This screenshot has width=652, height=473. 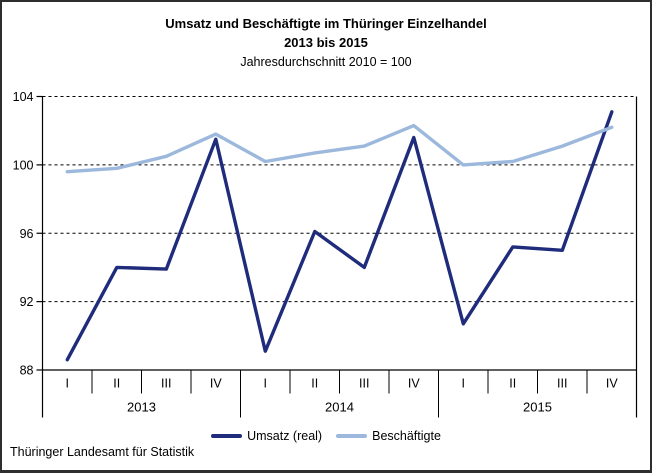 I want to click on chart-subtitle: Jahresdurchschnitt 2010 = 100, so click(x=326, y=61).